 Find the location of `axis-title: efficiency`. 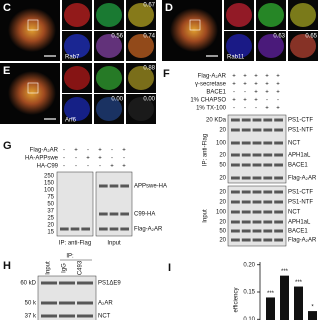

axis-title: efficiency is located at coordinates (237, 300).